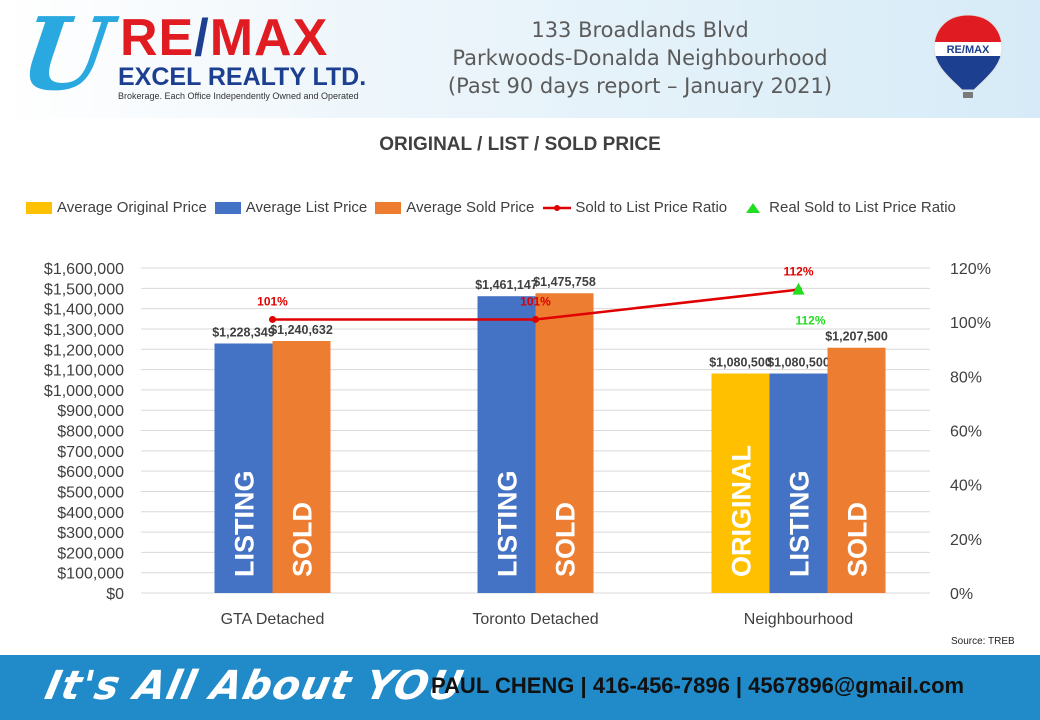 The width and height of the screenshot is (1040, 720). Describe the element at coordinates (84, 310) in the screenshot. I see `y-left-tick-label: $1,400,000` at that location.